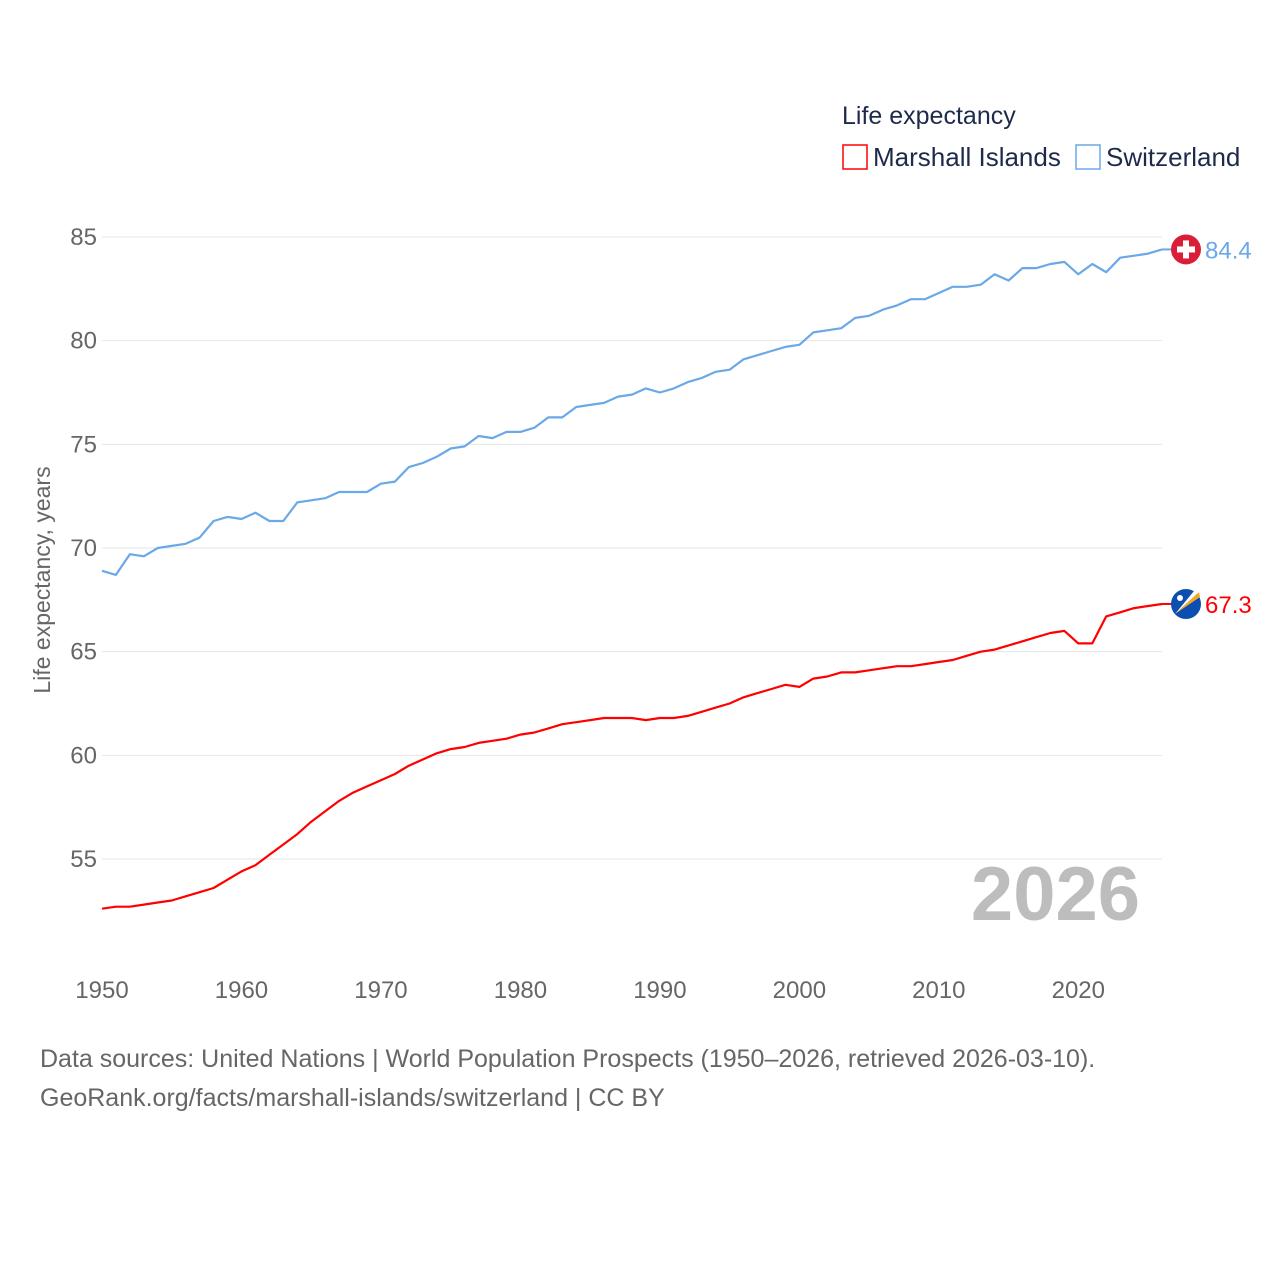 Image resolution: width=1280 pixels, height=1280 pixels. I want to click on y-tick-label: 70, so click(83, 548).